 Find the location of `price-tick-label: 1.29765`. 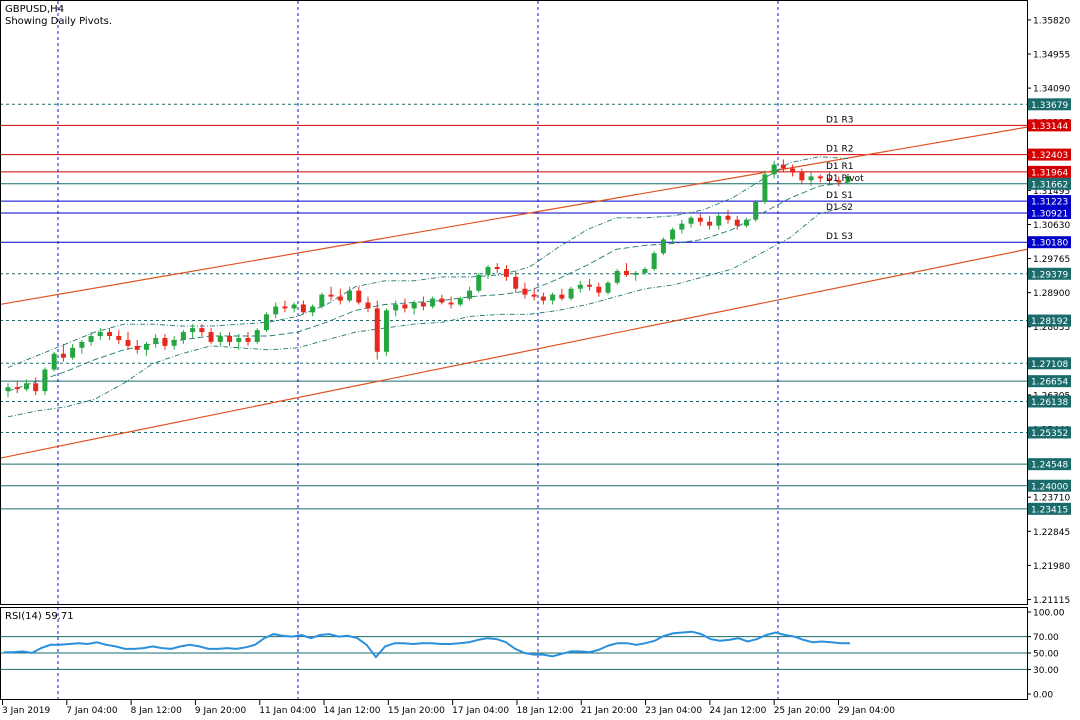

price-tick-label: 1.29765 is located at coordinates (1051, 260).